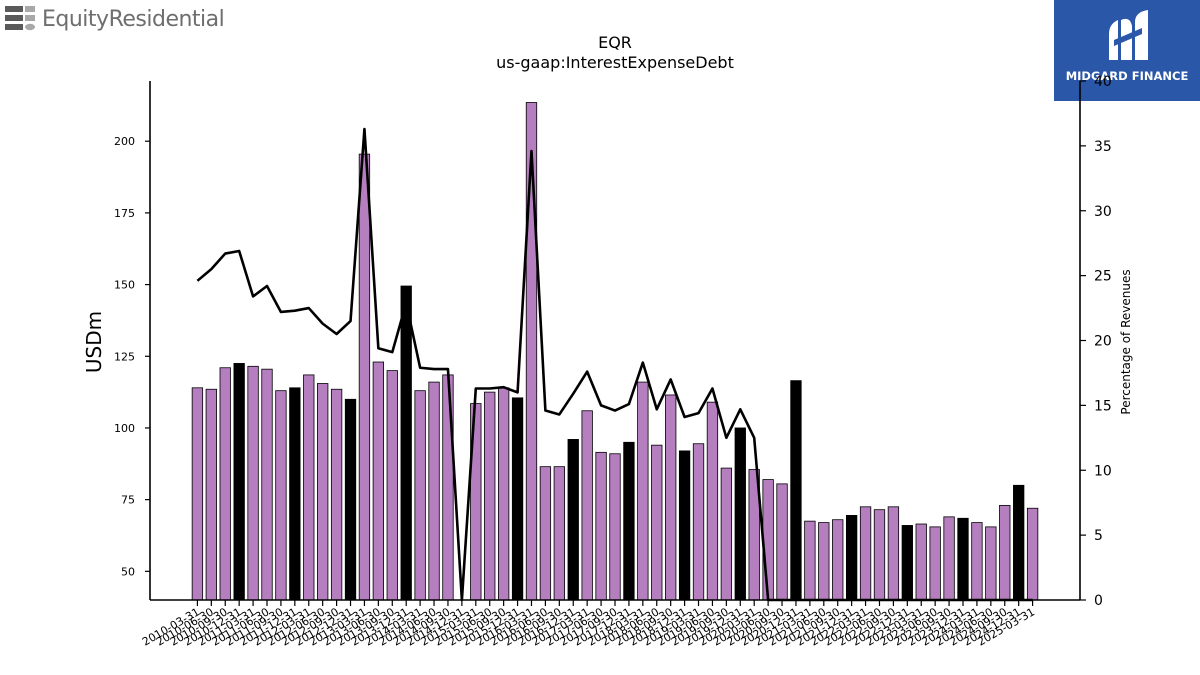 This screenshot has width=1200, height=675. Describe the element at coordinates (133, 19) in the screenshot. I see `equity-residential-logo-text: EquityResidential` at that location.